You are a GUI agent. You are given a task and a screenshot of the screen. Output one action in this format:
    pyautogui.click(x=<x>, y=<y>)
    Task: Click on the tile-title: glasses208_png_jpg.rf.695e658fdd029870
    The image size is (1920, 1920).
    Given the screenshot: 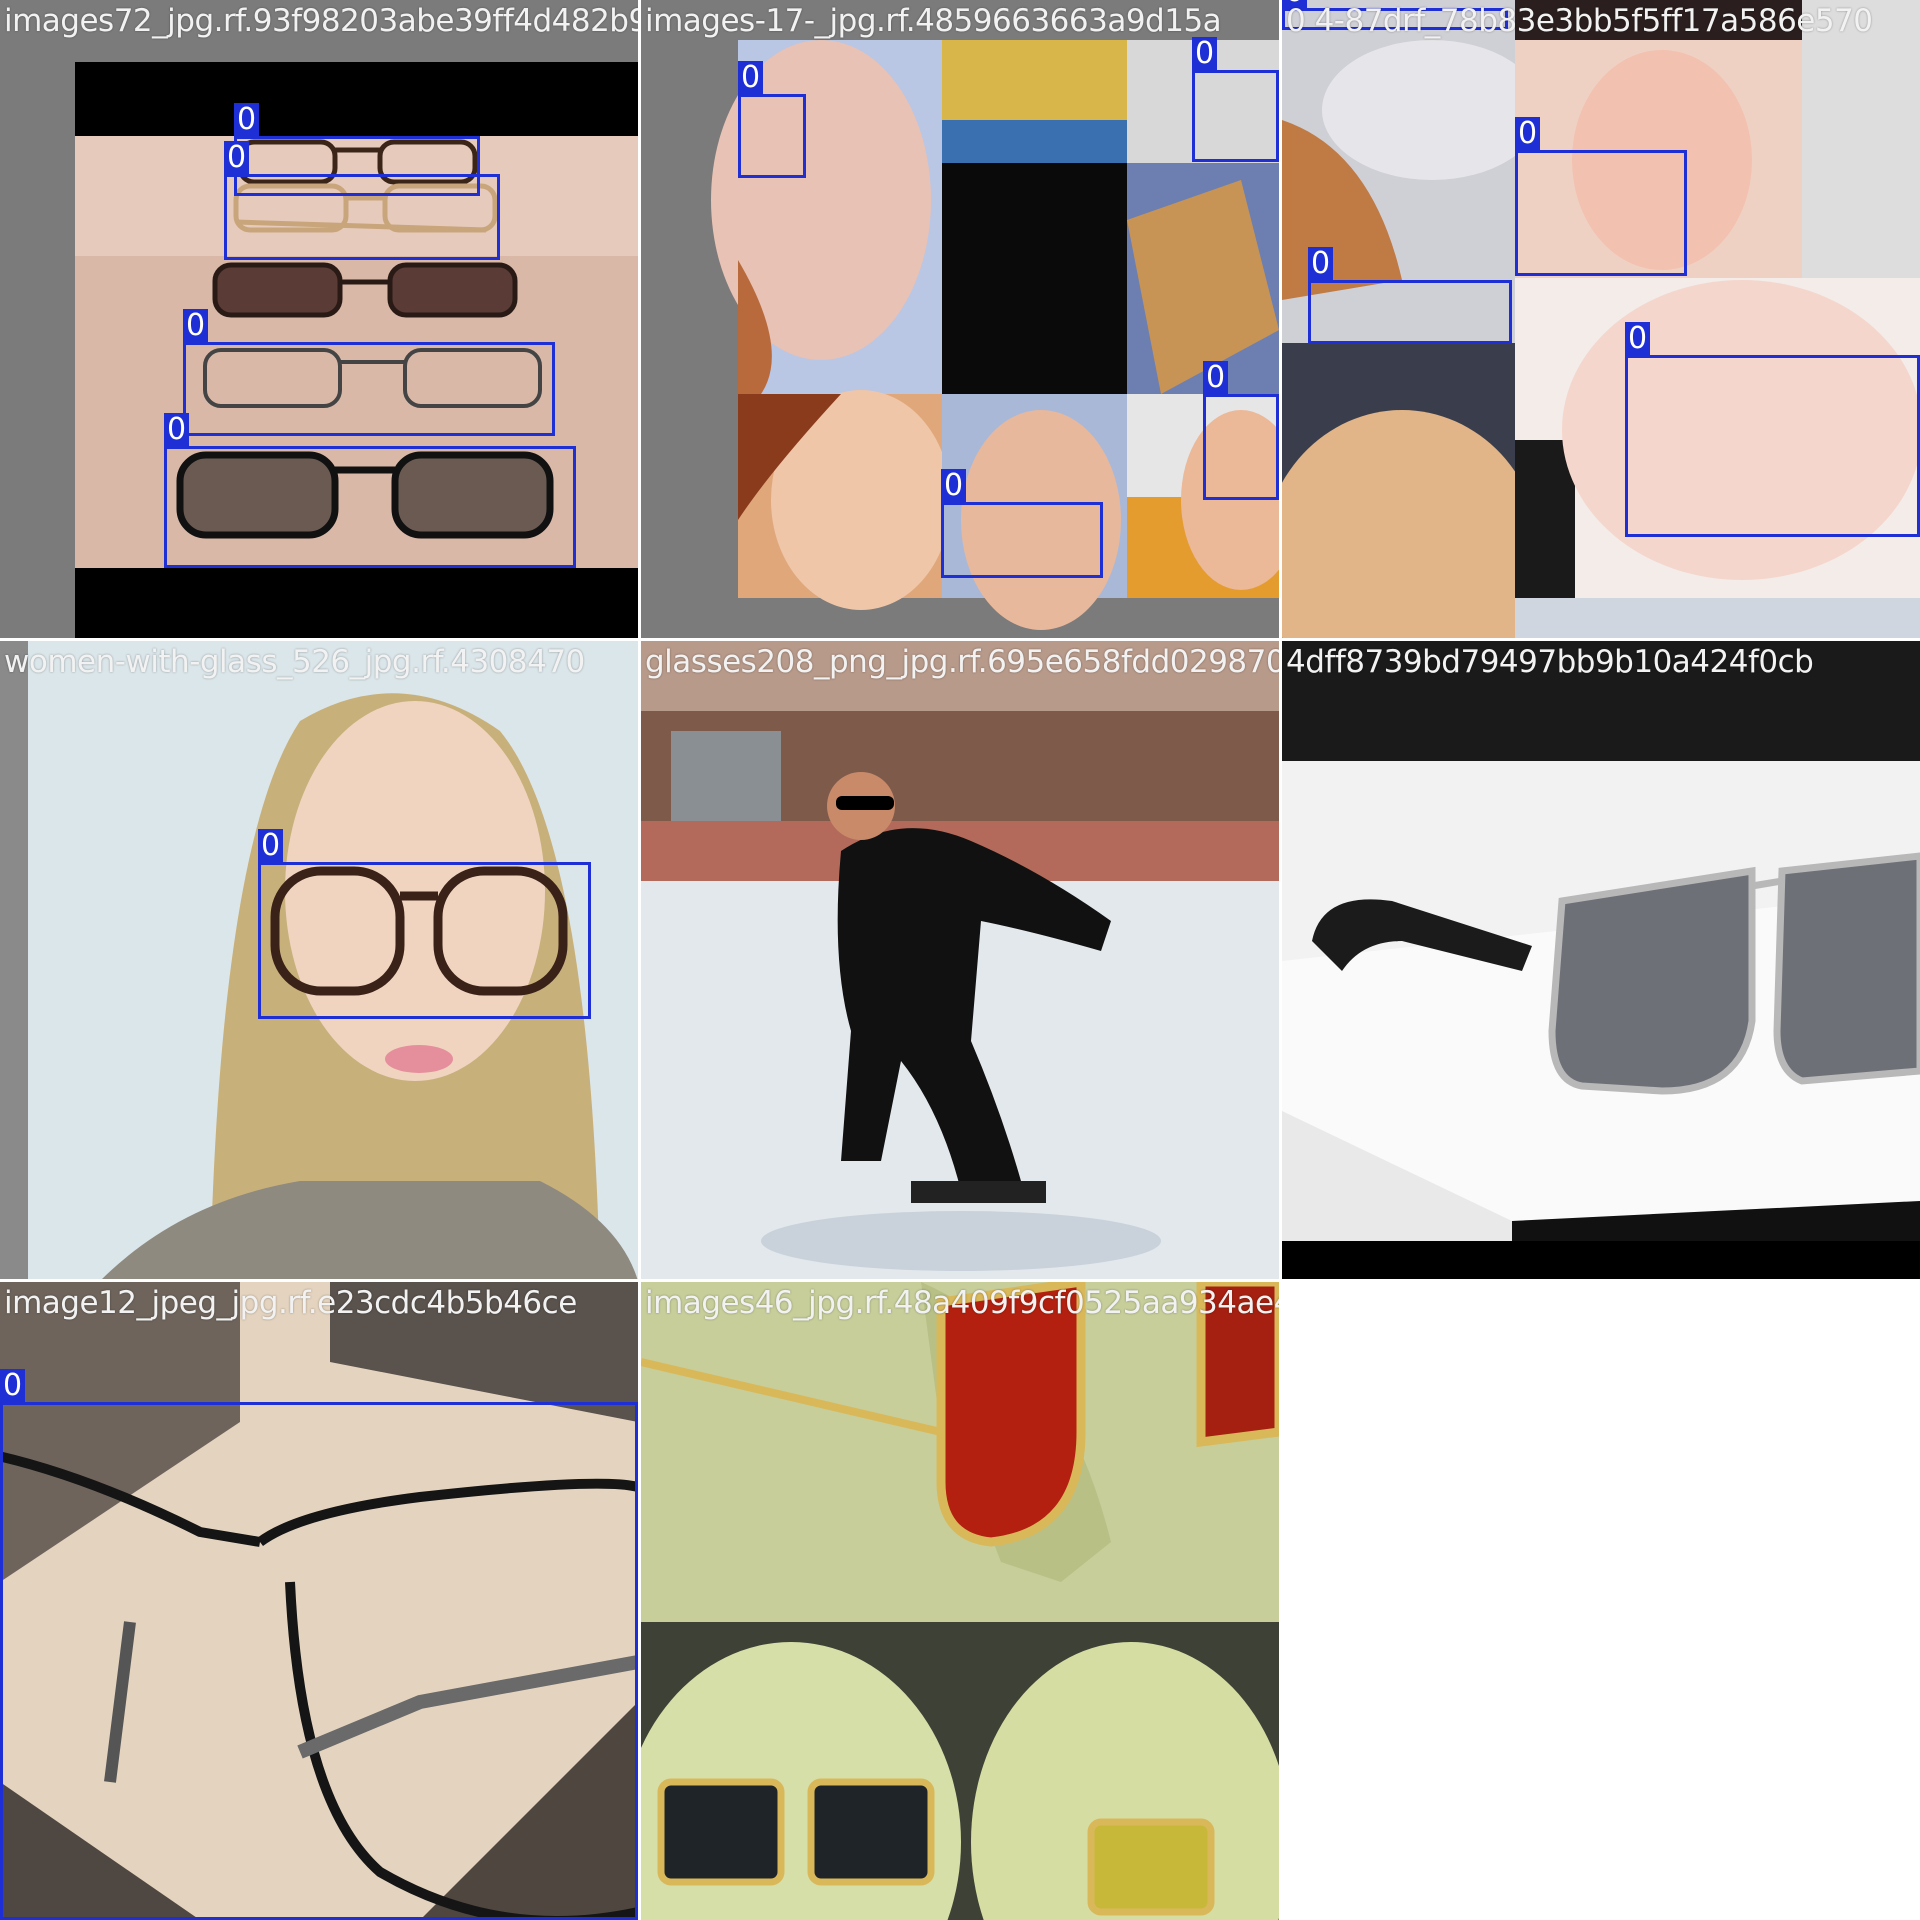 What is the action you would take?
    pyautogui.click(x=962, y=662)
    